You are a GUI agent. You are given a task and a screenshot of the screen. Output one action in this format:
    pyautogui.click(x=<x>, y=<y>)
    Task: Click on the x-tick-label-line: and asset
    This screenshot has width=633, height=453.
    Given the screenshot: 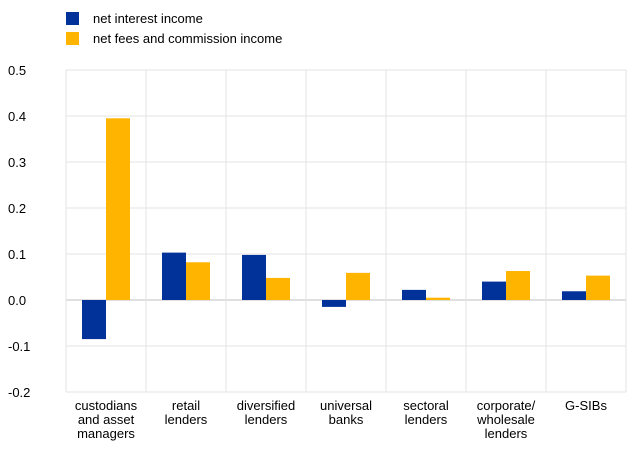 What is the action you would take?
    pyautogui.click(x=106, y=419)
    